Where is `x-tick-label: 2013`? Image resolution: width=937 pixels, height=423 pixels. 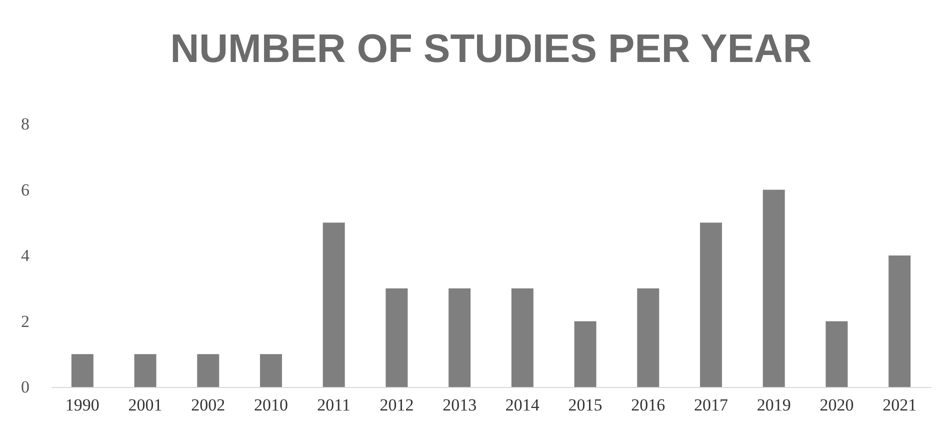
x-tick-label: 2013 is located at coordinates (459, 405).